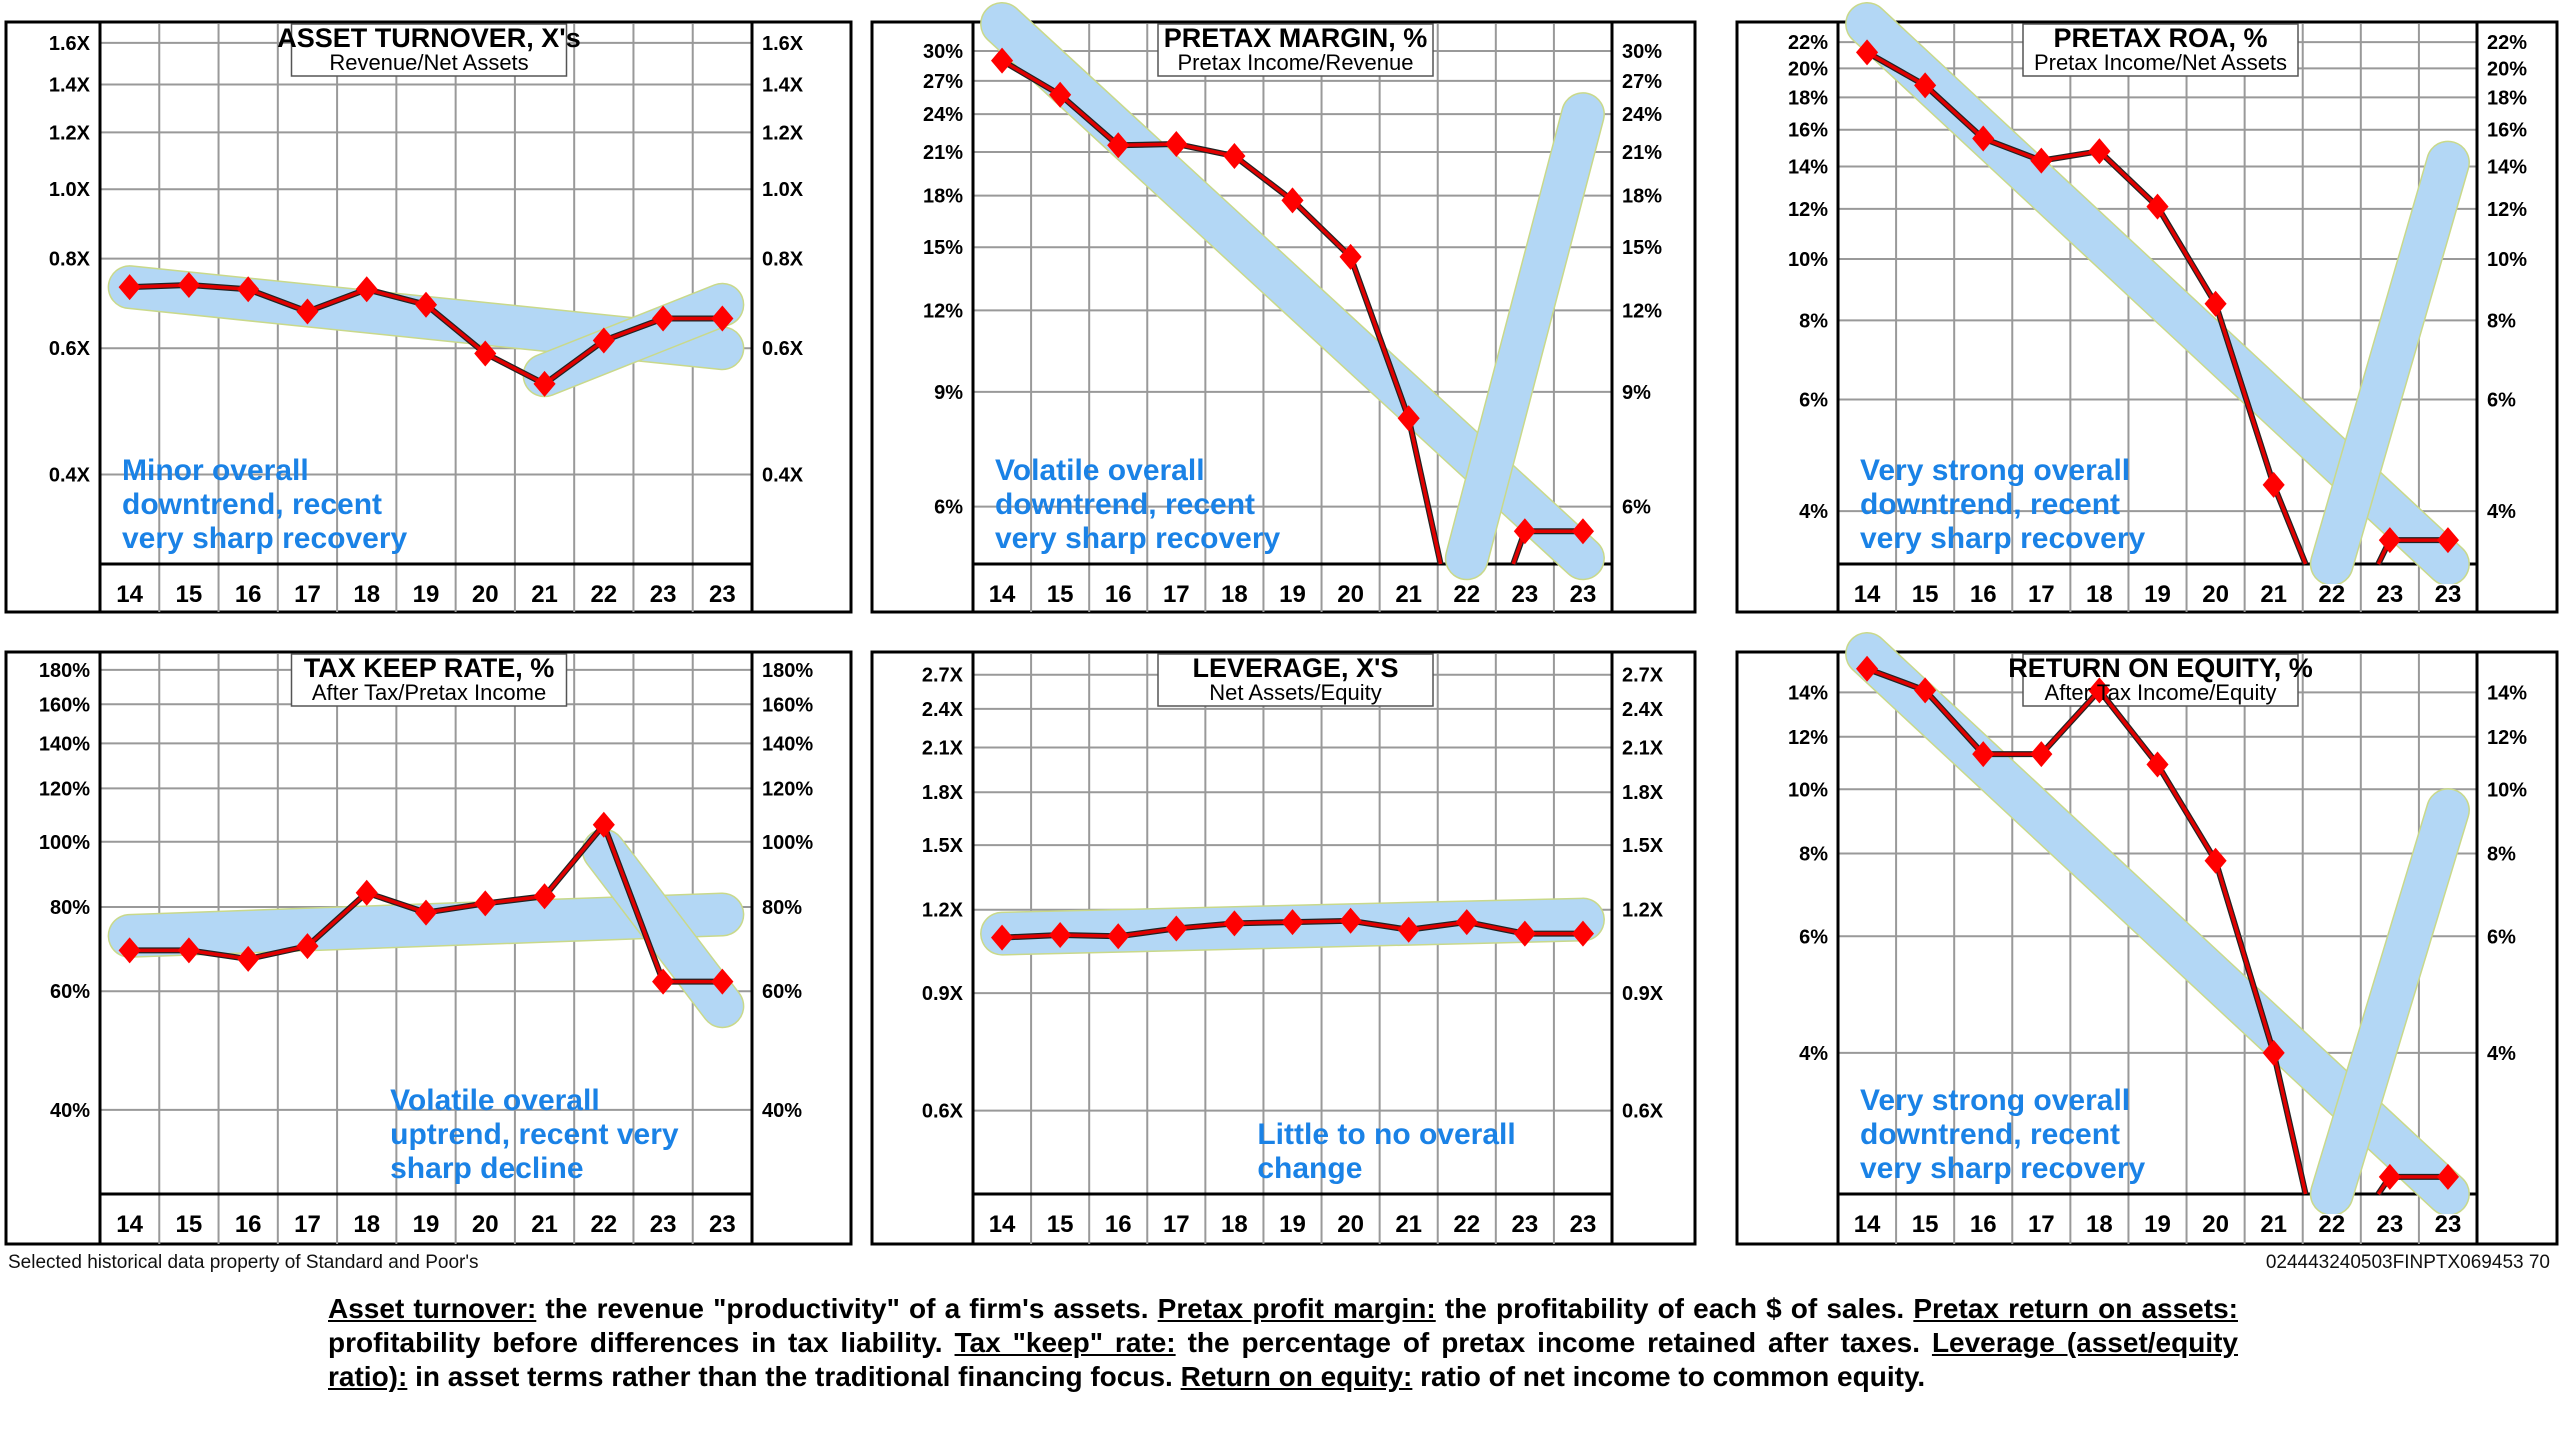  I want to click on y-tick-label-left: 160%, so click(64, 705).